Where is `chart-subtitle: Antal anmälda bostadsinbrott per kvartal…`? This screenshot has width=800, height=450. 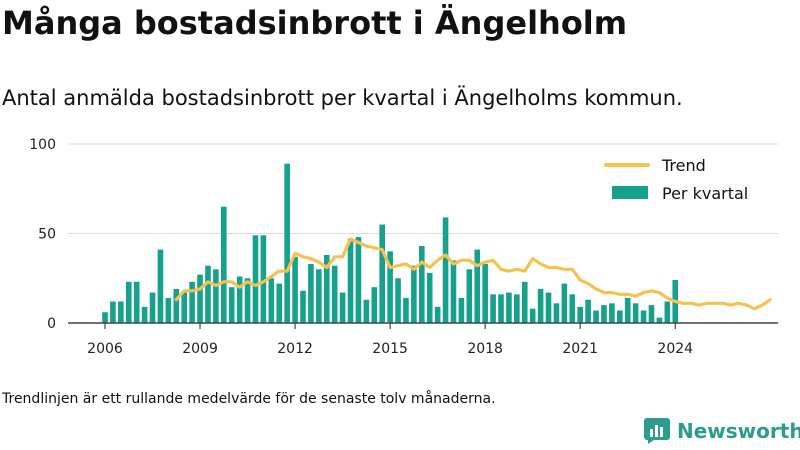
chart-subtitle: Antal anmälda bostadsinbrott per kvartal… is located at coordinates (342, 98).